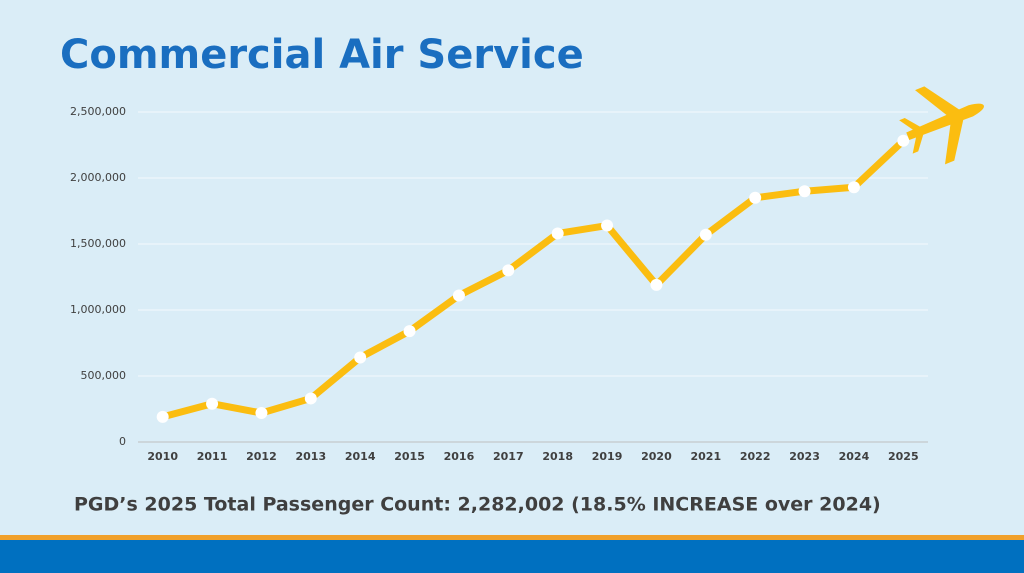 The image size is (1024, 573). I want to click on y-tick-label: 2,500,000, so click(98, 111).